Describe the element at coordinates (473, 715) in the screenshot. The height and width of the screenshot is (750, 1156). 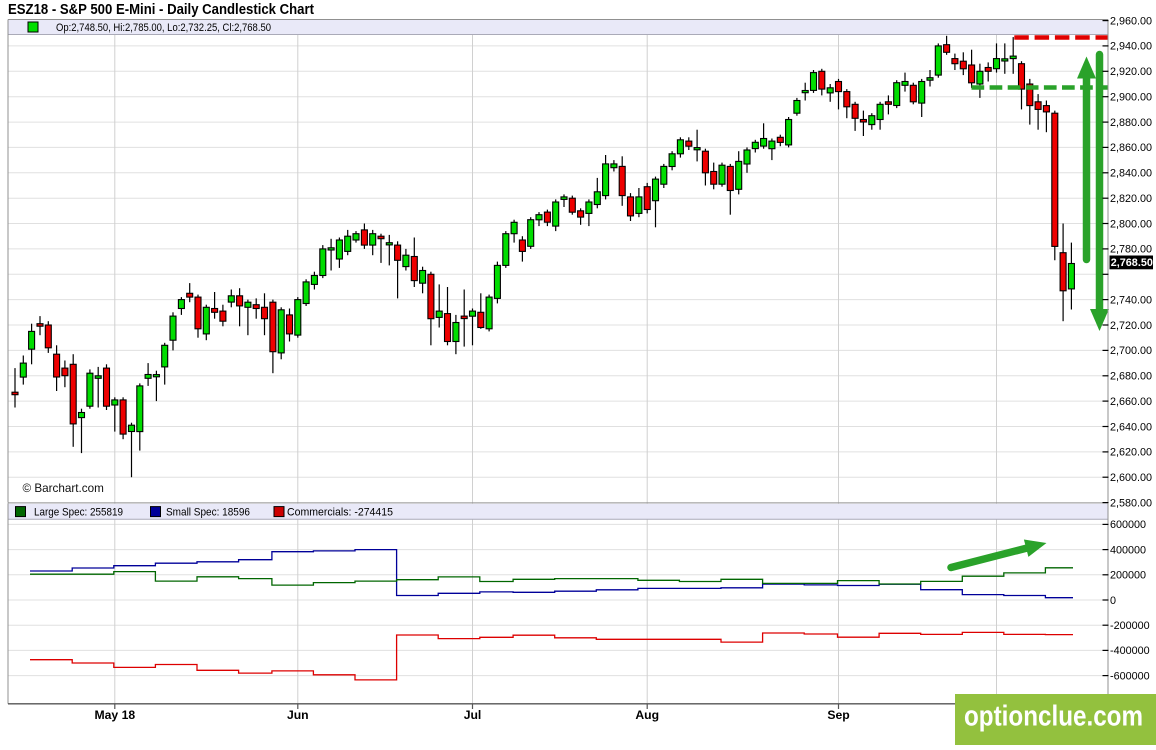
I see `svg-text: Jul` at that location.